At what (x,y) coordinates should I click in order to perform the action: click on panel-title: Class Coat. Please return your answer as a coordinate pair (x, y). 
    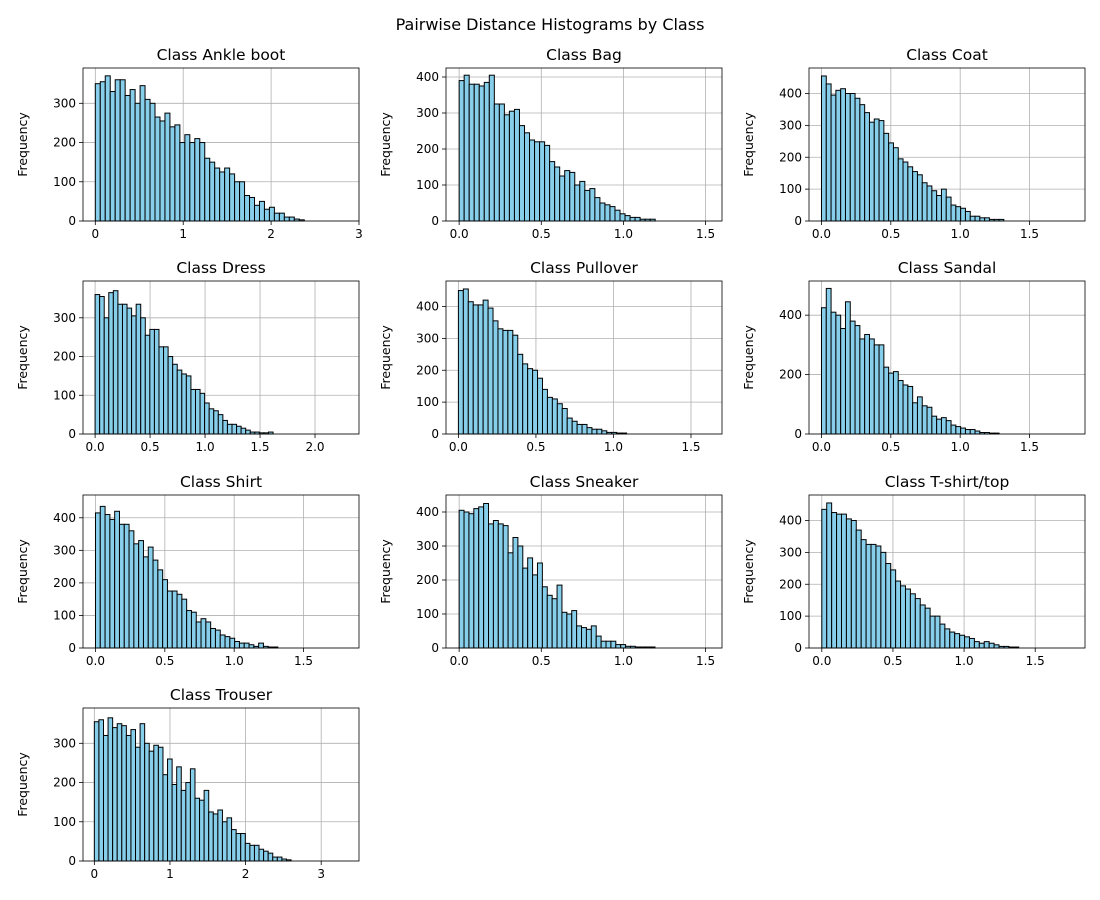
    Looking at the image, I should click on (947, 55).